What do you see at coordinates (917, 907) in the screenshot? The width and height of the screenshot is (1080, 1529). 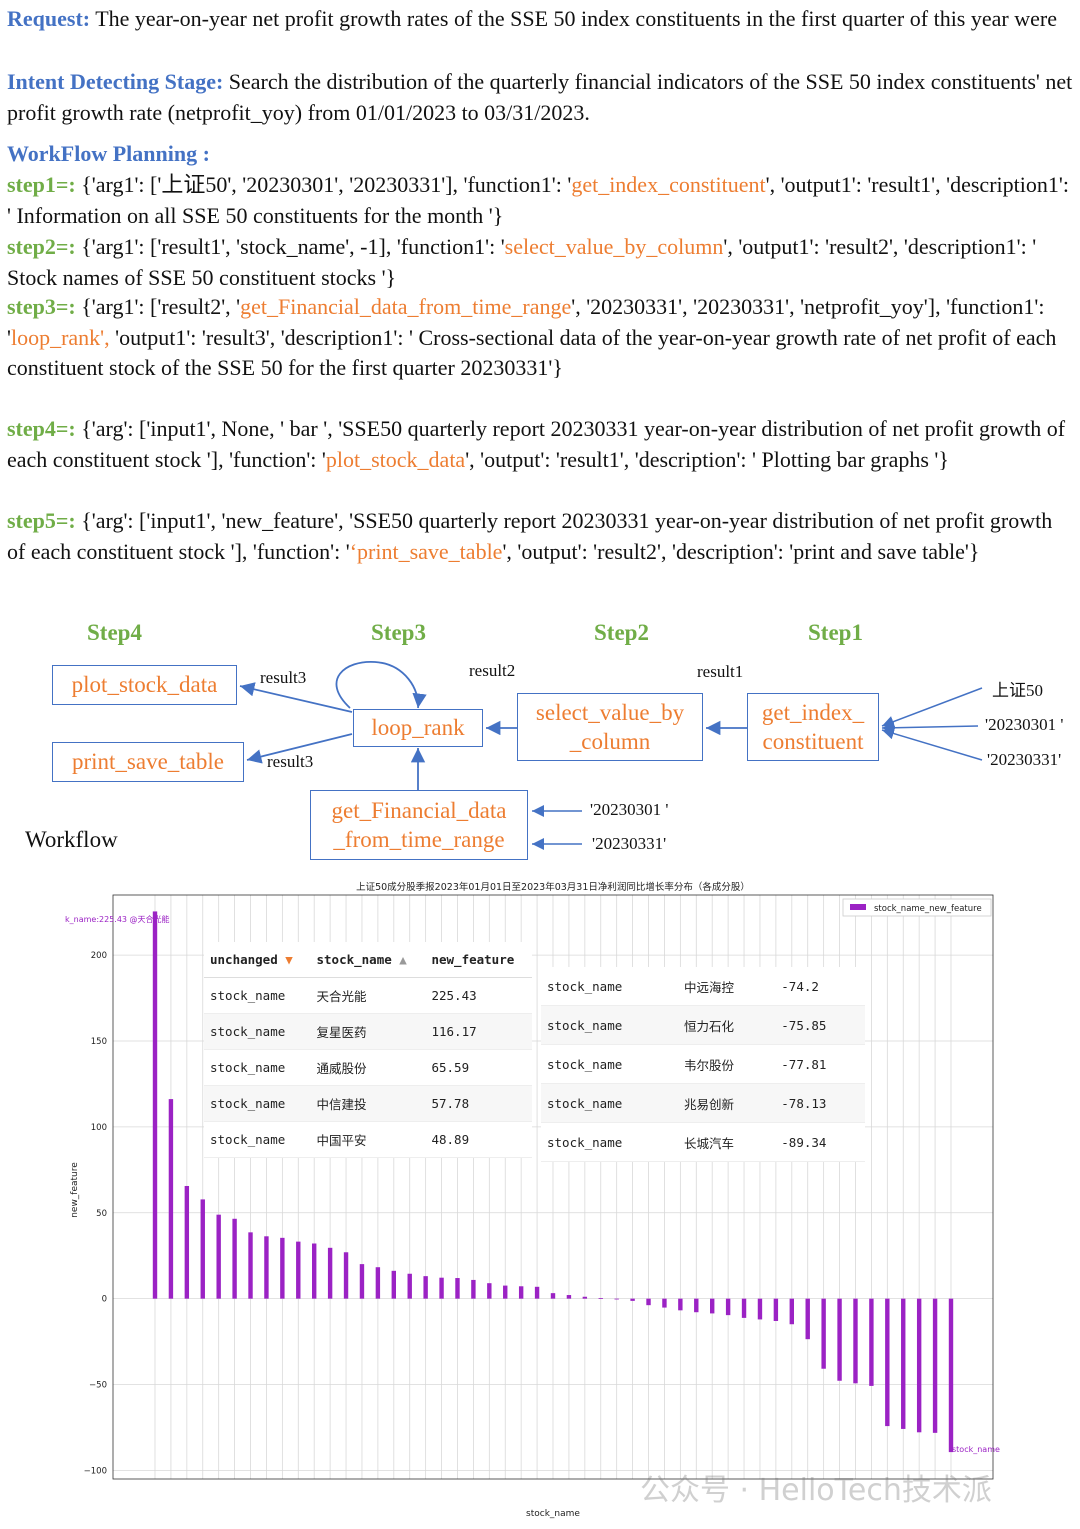 I see `chart-legend: stock_name_new_feature` at bounding box center [917, 907].